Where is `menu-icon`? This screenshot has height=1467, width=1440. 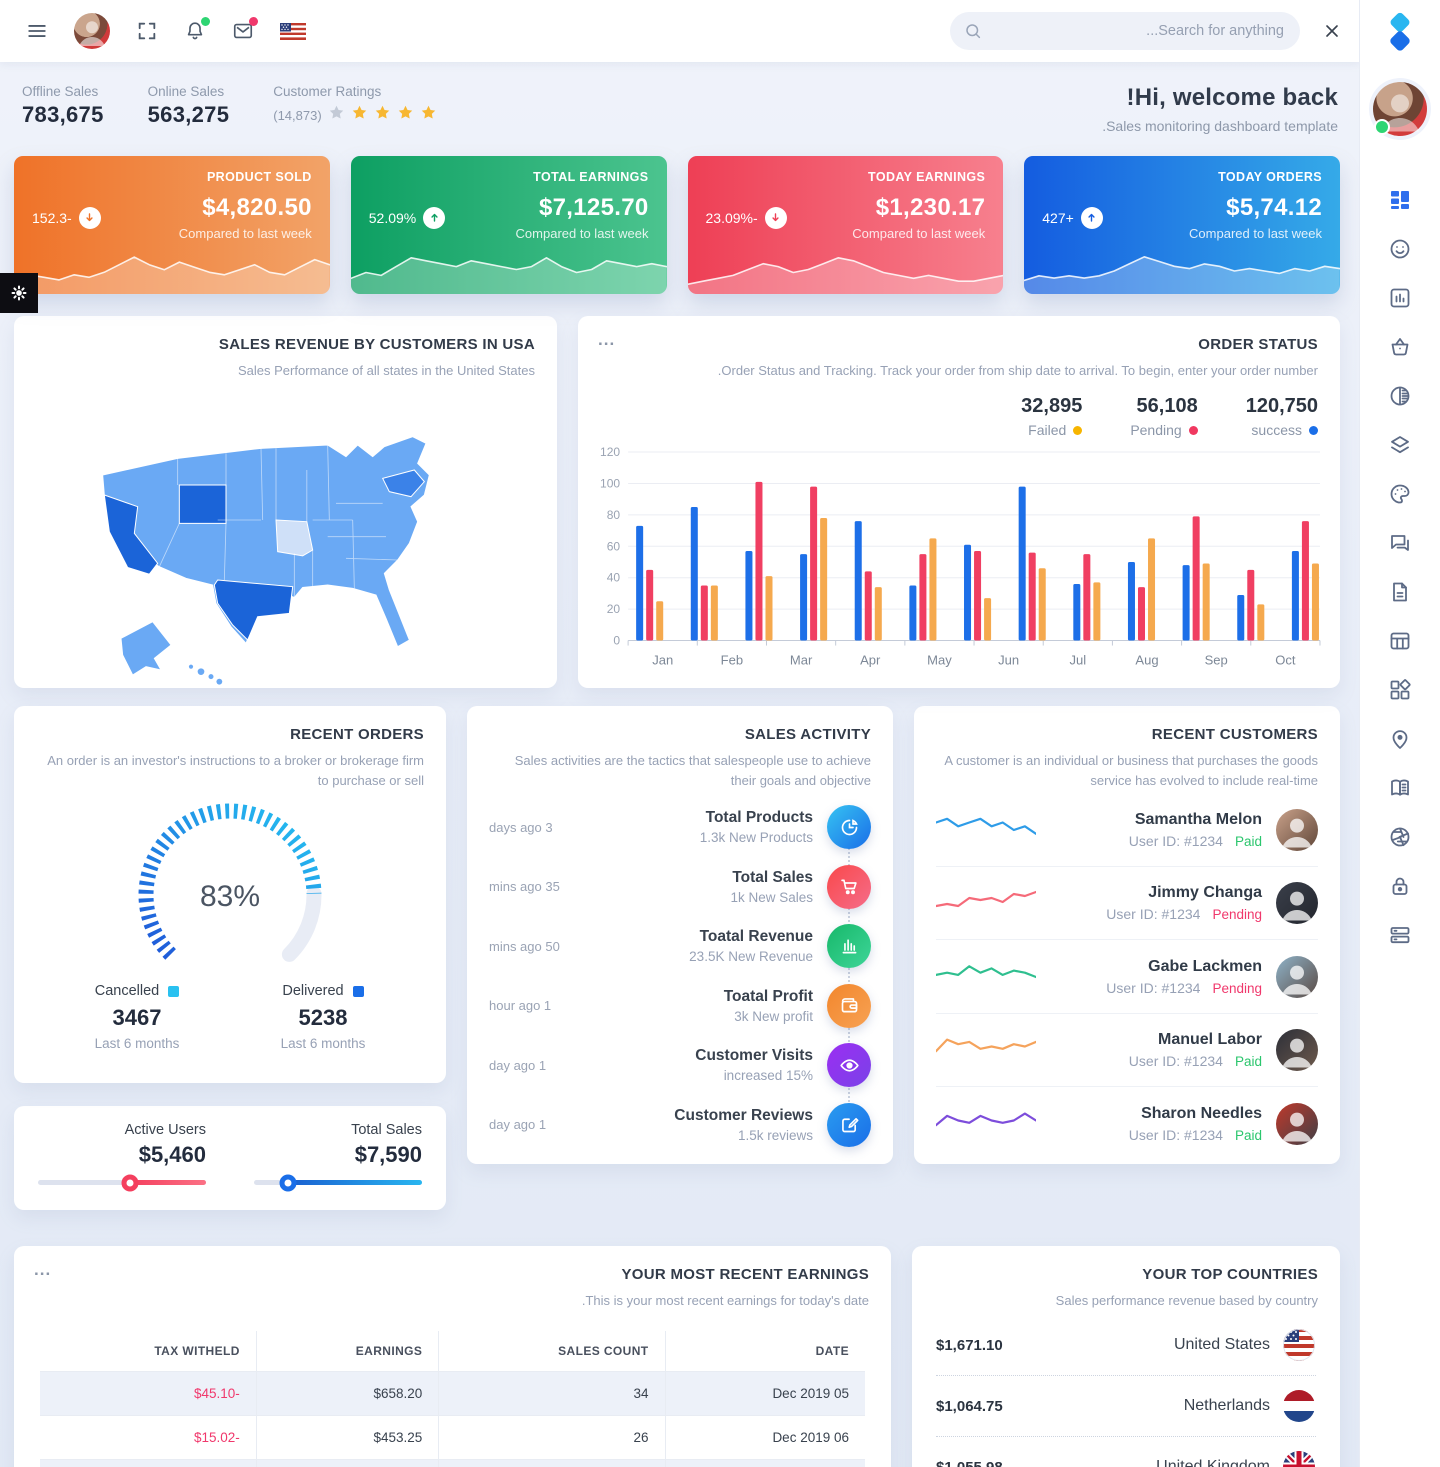
menu-icon is located at coordinates (37, 31).